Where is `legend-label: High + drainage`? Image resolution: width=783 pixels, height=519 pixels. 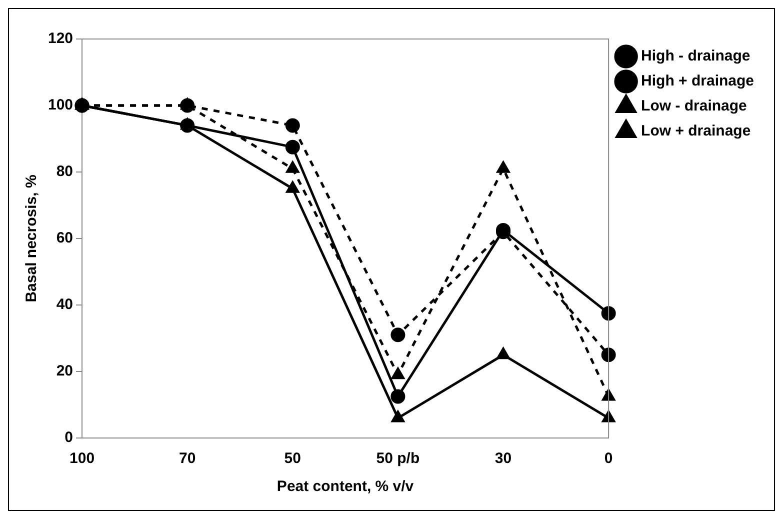 legend-label: High + drainage is located at coordinates (697, 81).